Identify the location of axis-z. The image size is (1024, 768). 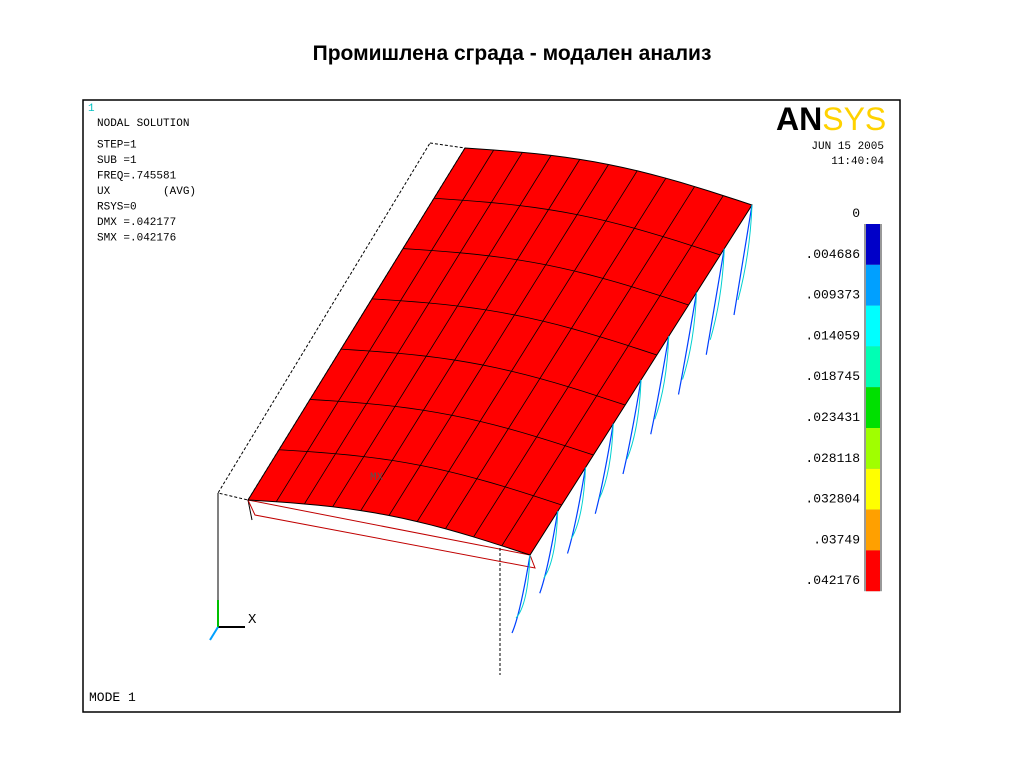
(214, 633).